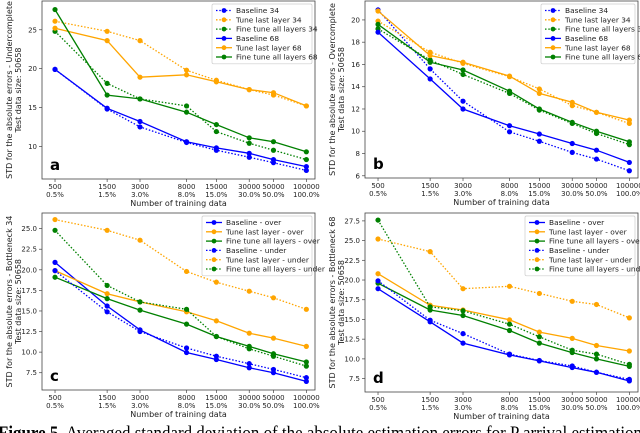  What do you see at coordinates (32, 147) in the screenshot?
I see `y-tick-label: 10` at bounding box center [32, 147].